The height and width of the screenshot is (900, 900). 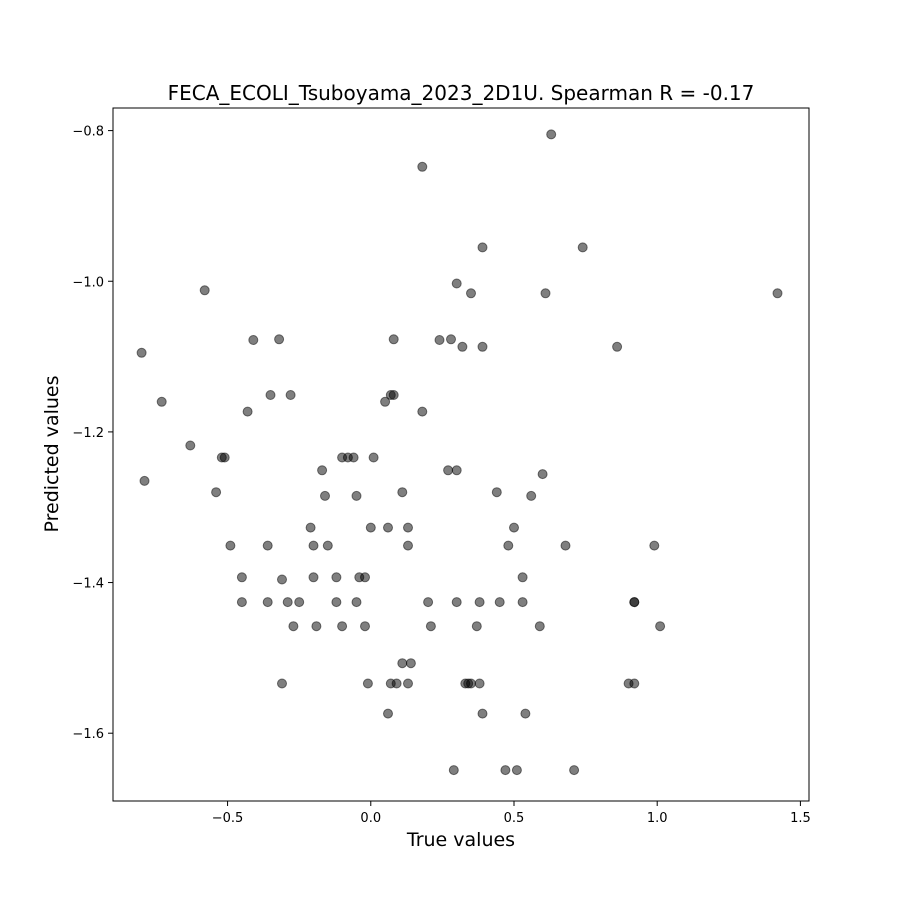 I want to click on x-axis-label: True values, so click(x=460, y=840).